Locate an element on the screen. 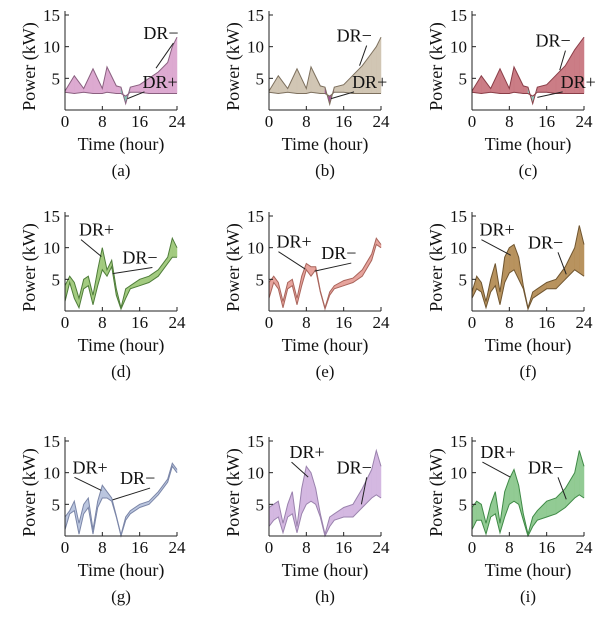 This screenshot has height=634, width=608. panel-label: (a) is located at coordinates (121, 170).